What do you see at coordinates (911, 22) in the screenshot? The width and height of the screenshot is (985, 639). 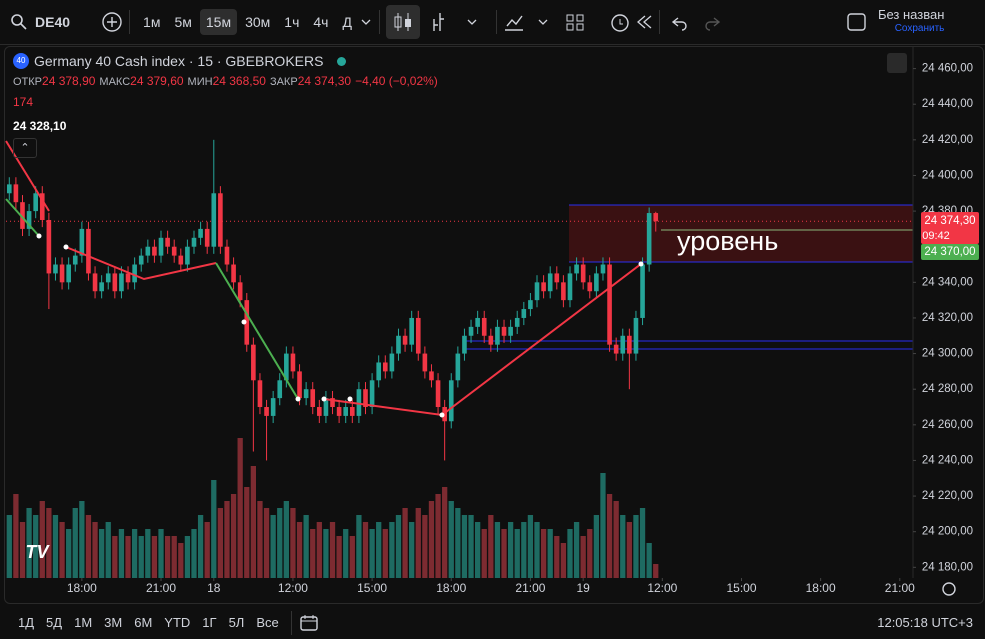 I see `layout-name: Без назван Сохранить` at bounding box center [911, 22].